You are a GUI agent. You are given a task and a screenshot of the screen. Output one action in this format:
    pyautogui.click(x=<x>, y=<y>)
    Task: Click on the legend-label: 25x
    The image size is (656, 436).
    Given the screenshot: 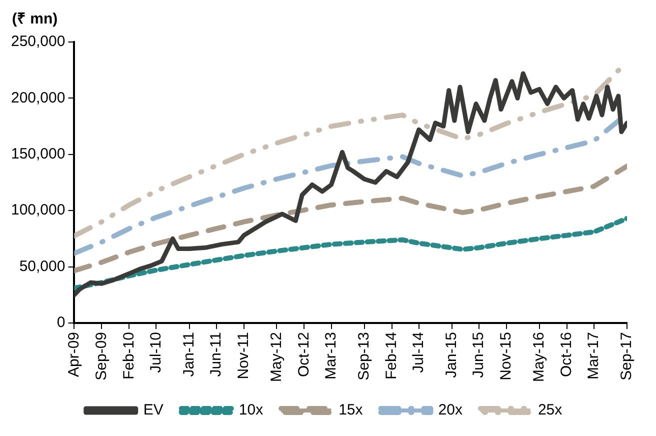 What is the action you would take?
    pyautogui.click(x=550, y=410)
    